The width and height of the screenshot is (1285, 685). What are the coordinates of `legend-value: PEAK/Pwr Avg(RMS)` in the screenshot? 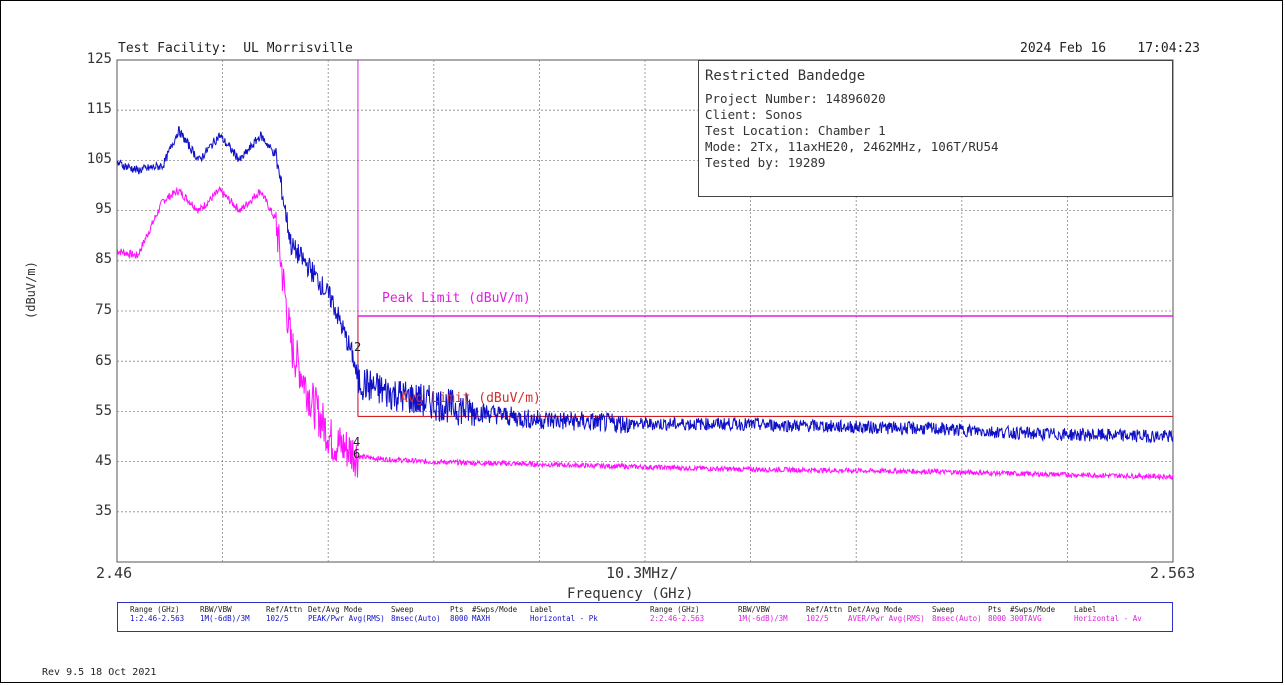 It's located at (346, 618).